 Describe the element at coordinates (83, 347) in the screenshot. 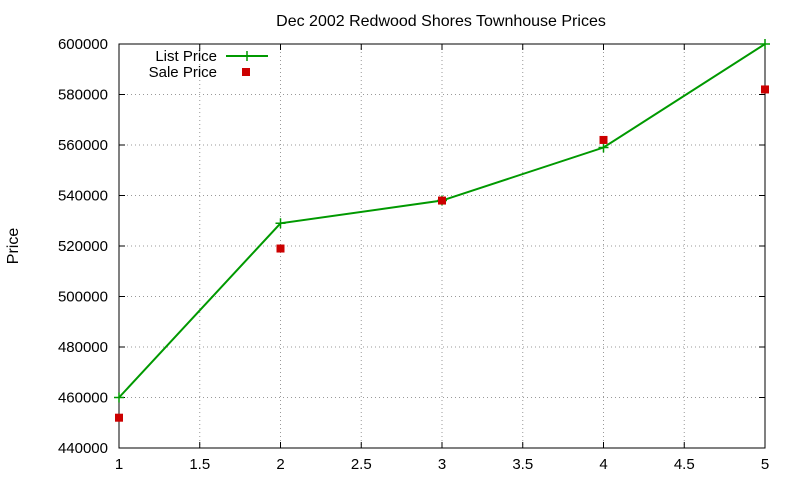

I see `y-tick-label: 480000` at that location.